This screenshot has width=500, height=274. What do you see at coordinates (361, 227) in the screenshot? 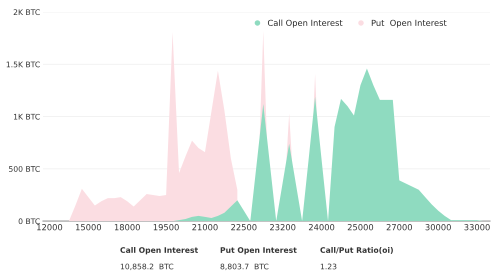
I see `x-tick-label: 25000` at bounding box center [361, 227].